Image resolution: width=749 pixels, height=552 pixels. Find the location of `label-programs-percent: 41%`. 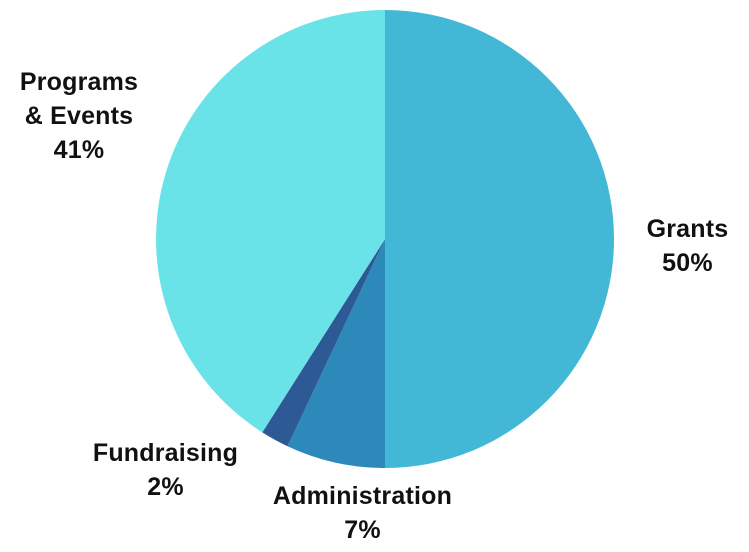

label-programs-percent: 41% is located at coordinates (79, 149).